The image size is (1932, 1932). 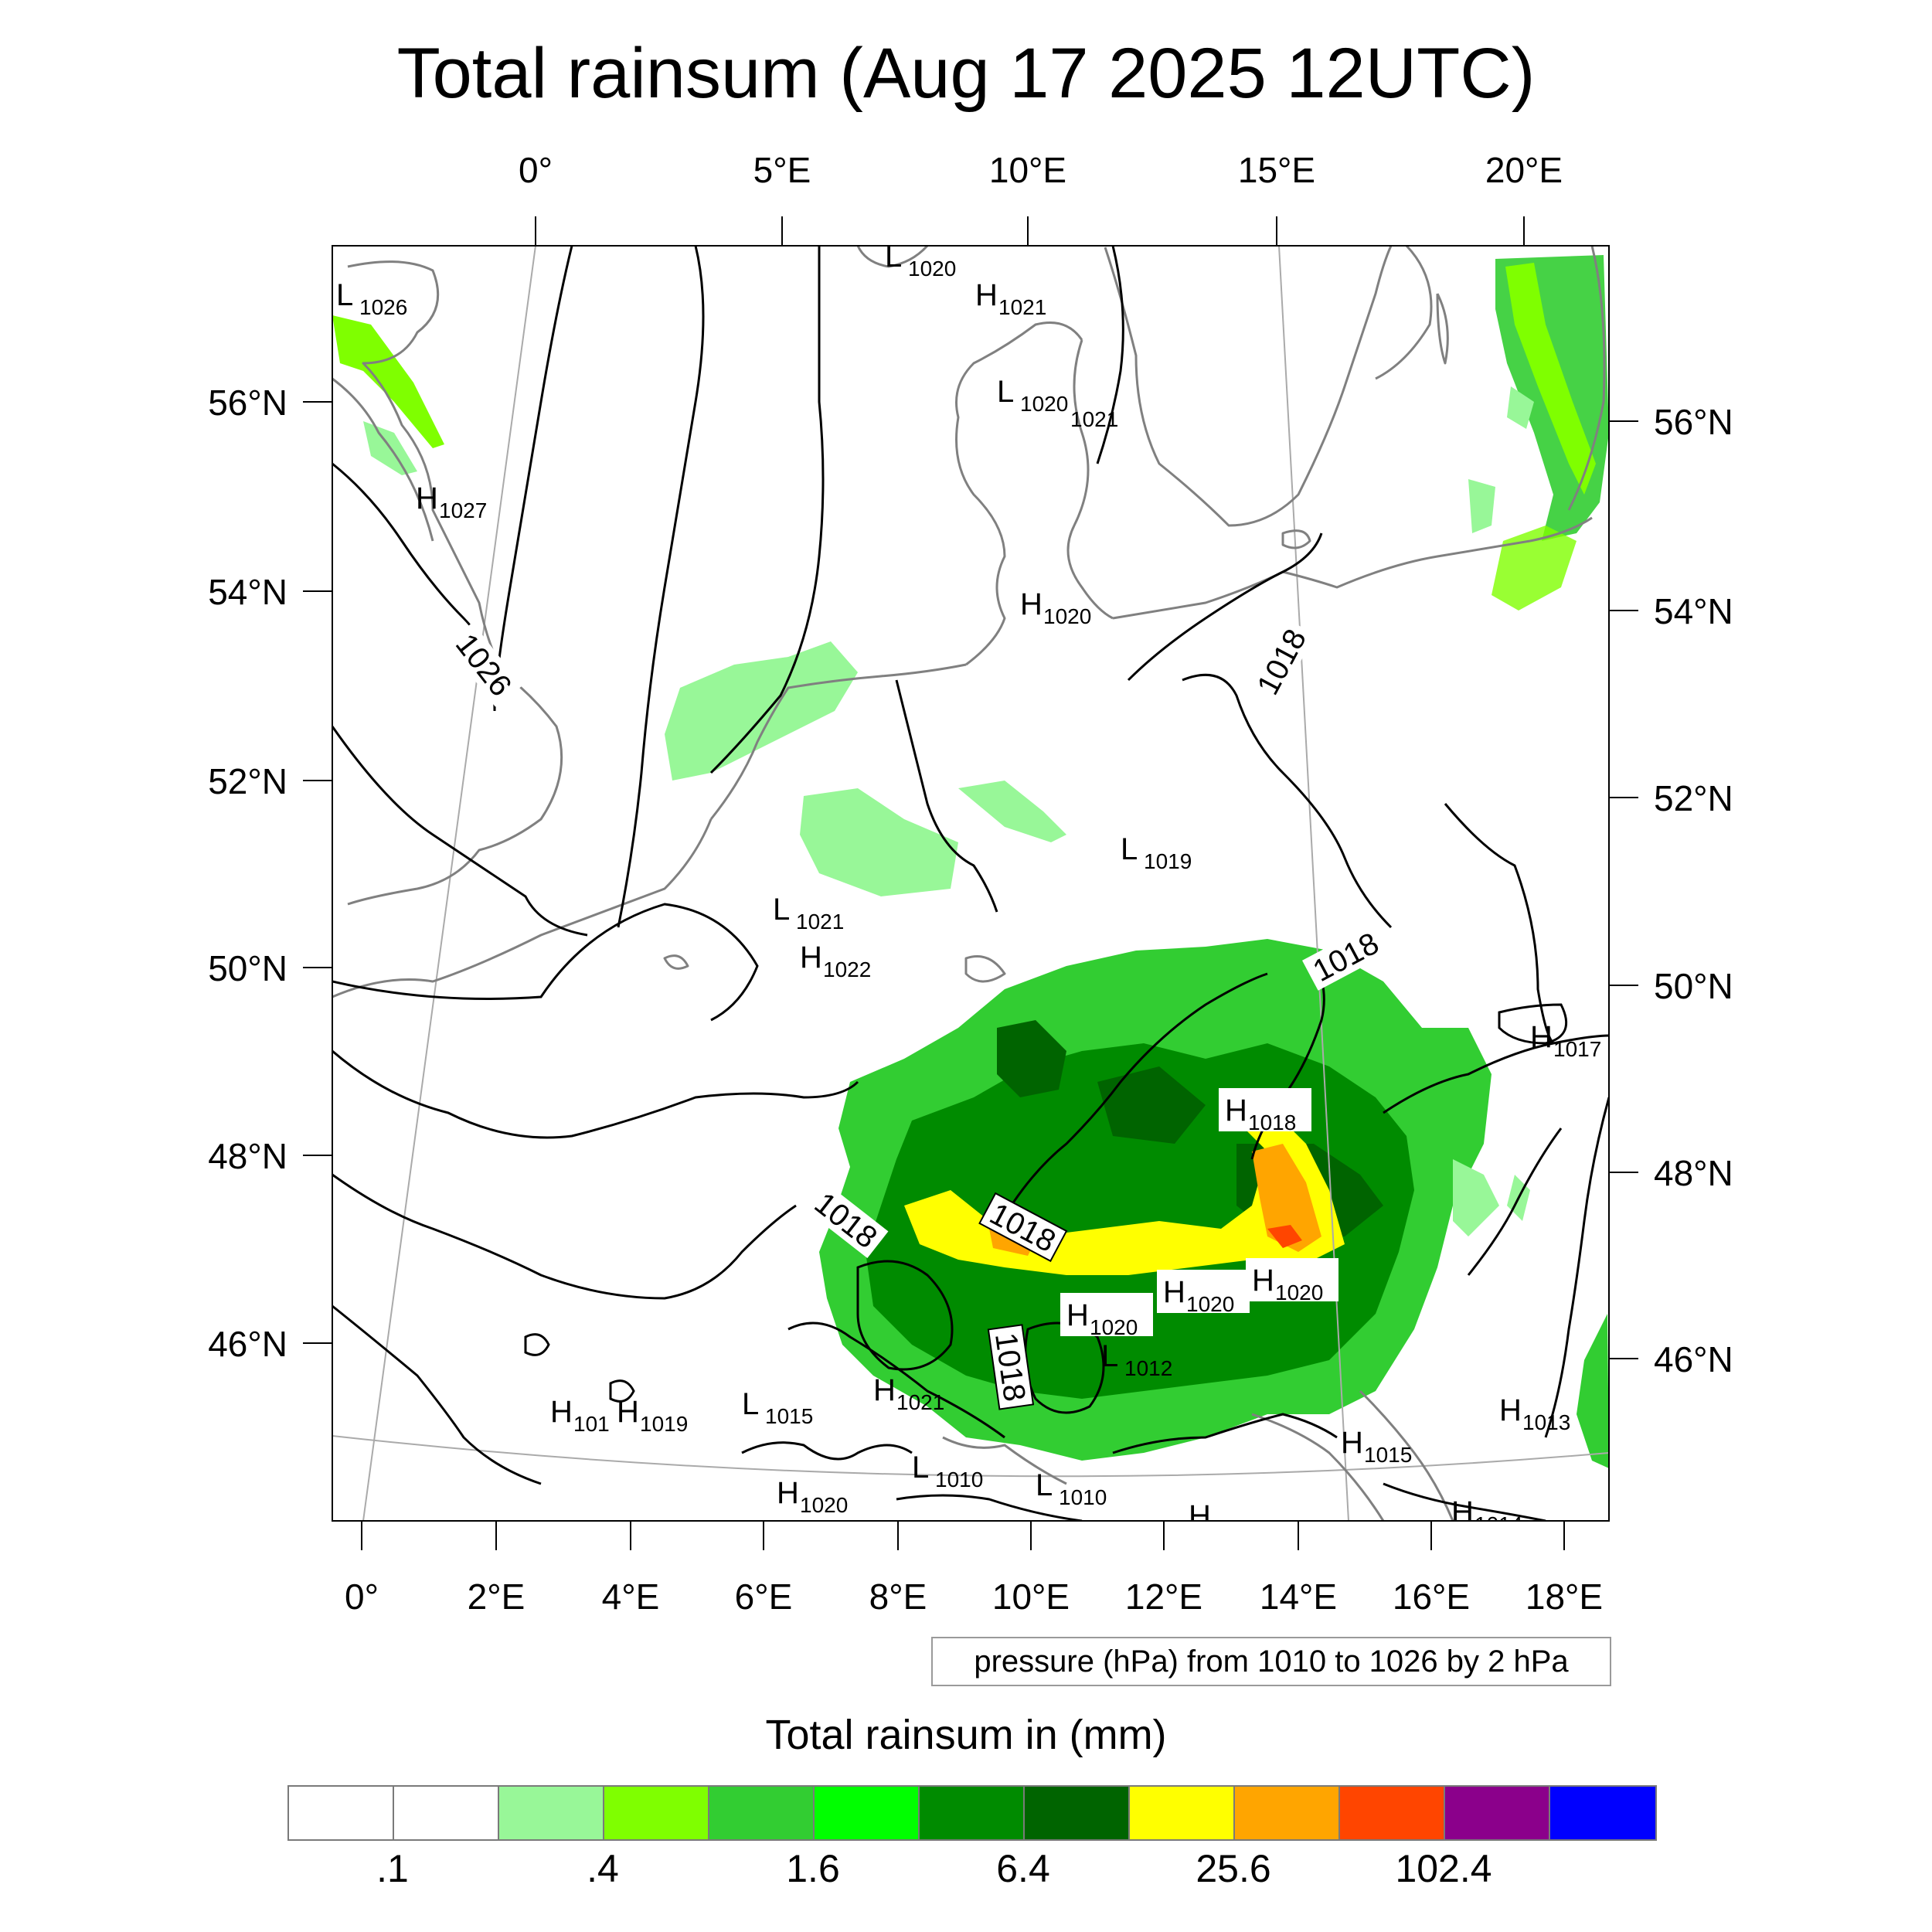 What do you see at coordinates (782, 170) in the screenshot?
I see `top-lon-label: 5°E` at bounding box center [782, 170].